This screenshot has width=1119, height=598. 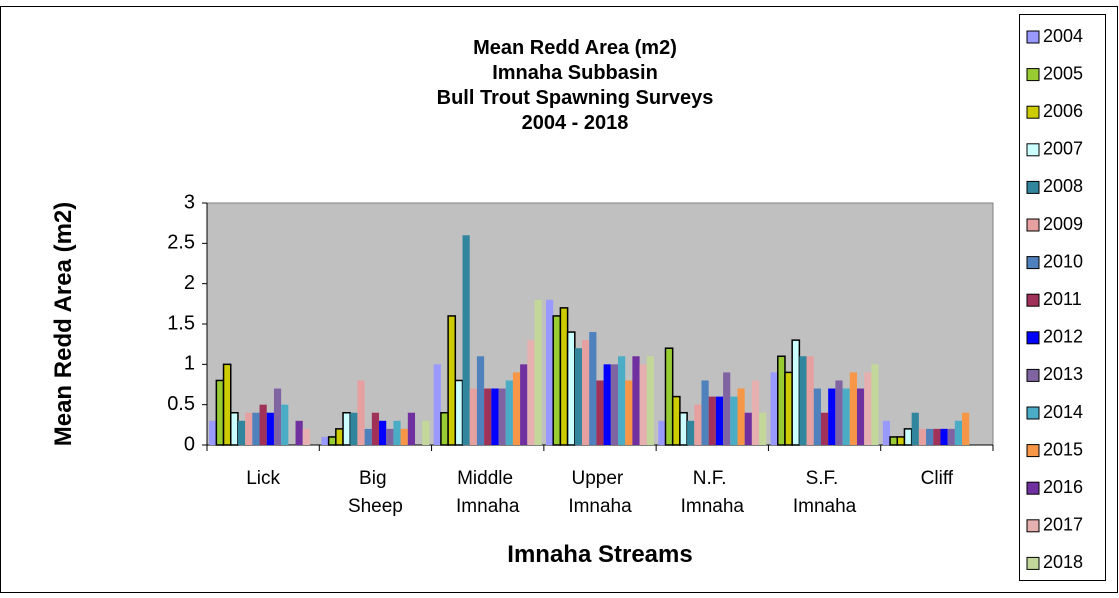 I want to click on x-tick-label: Middle Imnaha, so click(x=488, y=492).